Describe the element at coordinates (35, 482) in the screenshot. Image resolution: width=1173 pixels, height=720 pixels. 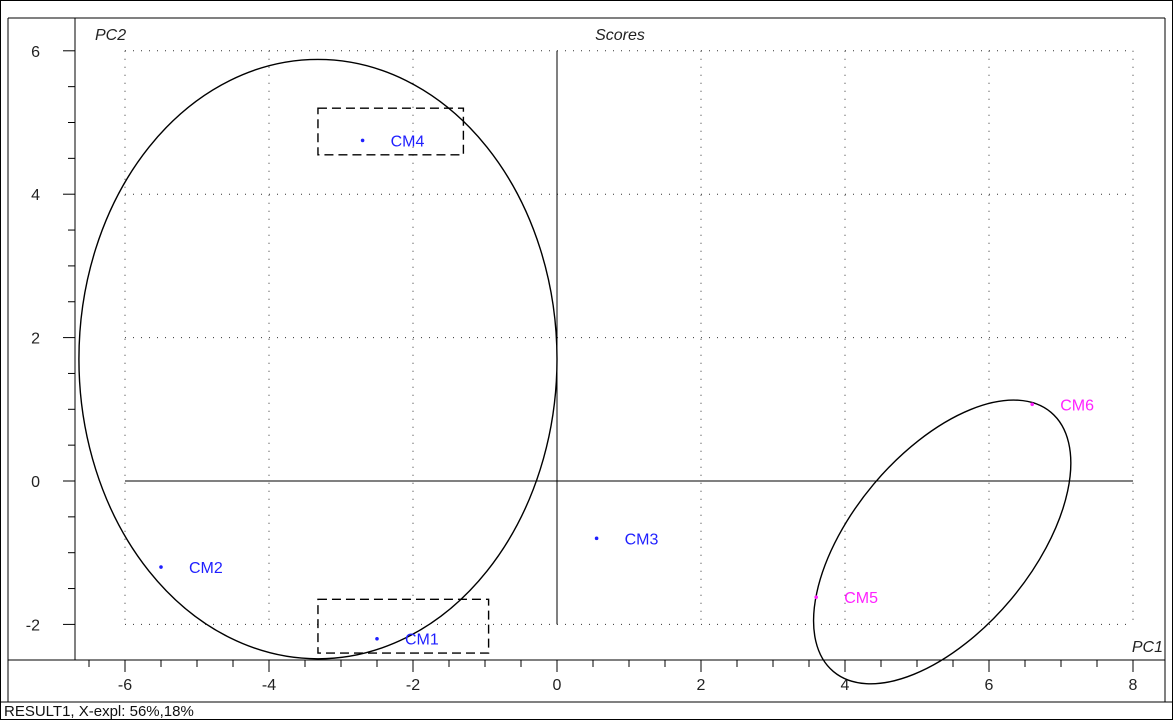
I see `y-tick-label: 0` at that location.